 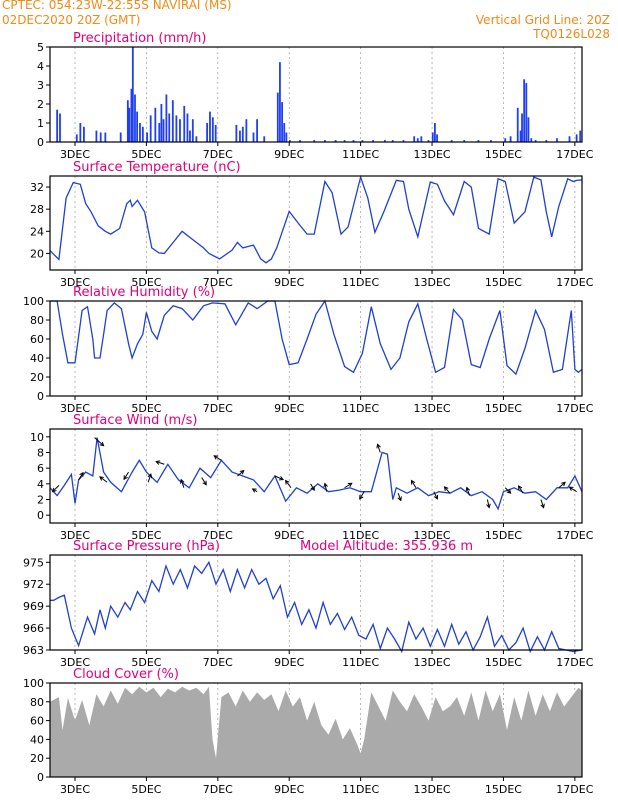 What do you see at coordinates (71, 20) in the screenshot?
I see `header-date: 02DEC2020 20Z (GMT)` at bounding box center [71, 20].